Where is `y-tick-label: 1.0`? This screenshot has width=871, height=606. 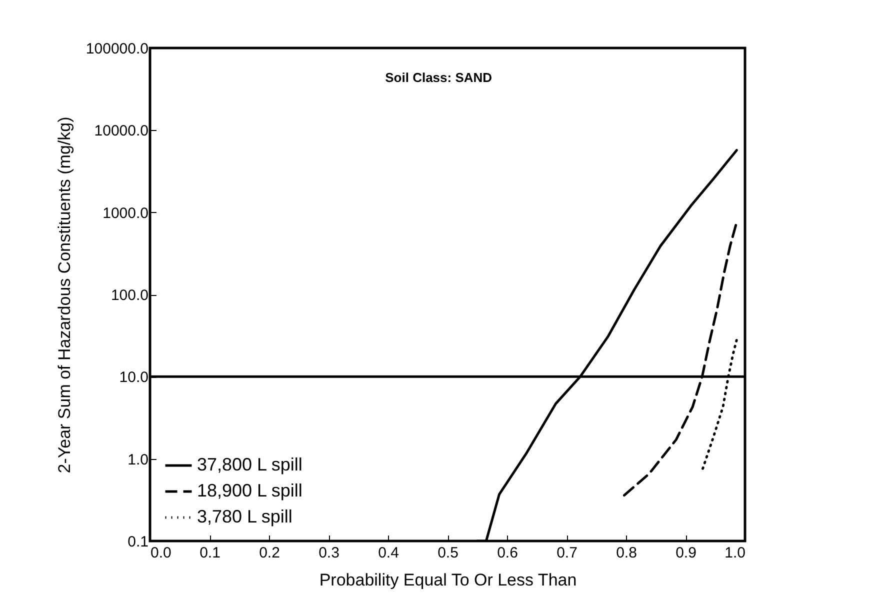 y-tick-label: 1.0 is located at coordinates (138, 459).